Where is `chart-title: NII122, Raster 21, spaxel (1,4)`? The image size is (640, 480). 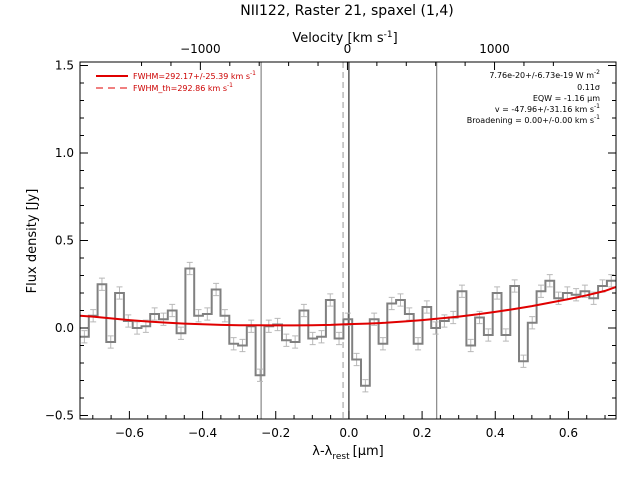 chart-title: NII122, Raster 21, spaxel (1,4) is located at coordinates (346, 11).